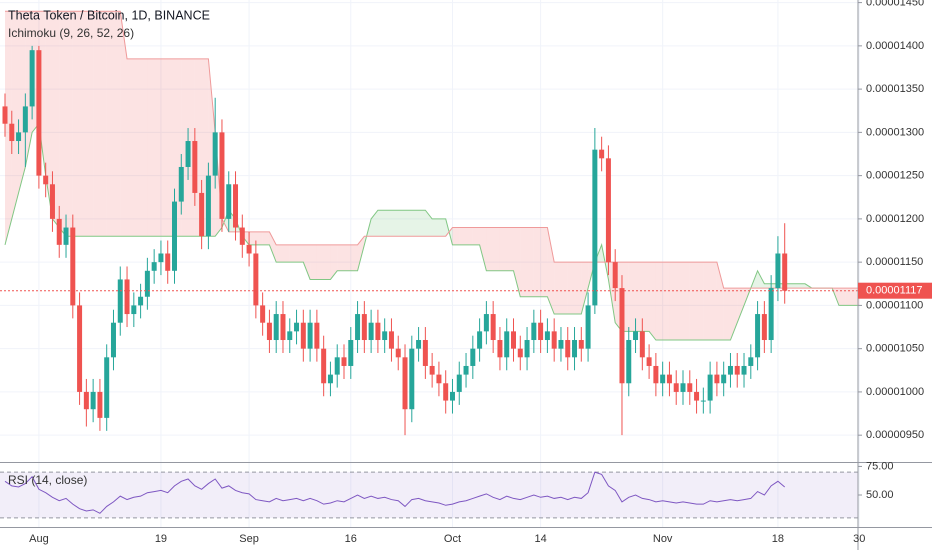  What do you see at coordinates (429, 495) in the screenshot?
I see `rsi-band` at bounding box center [429, 495].